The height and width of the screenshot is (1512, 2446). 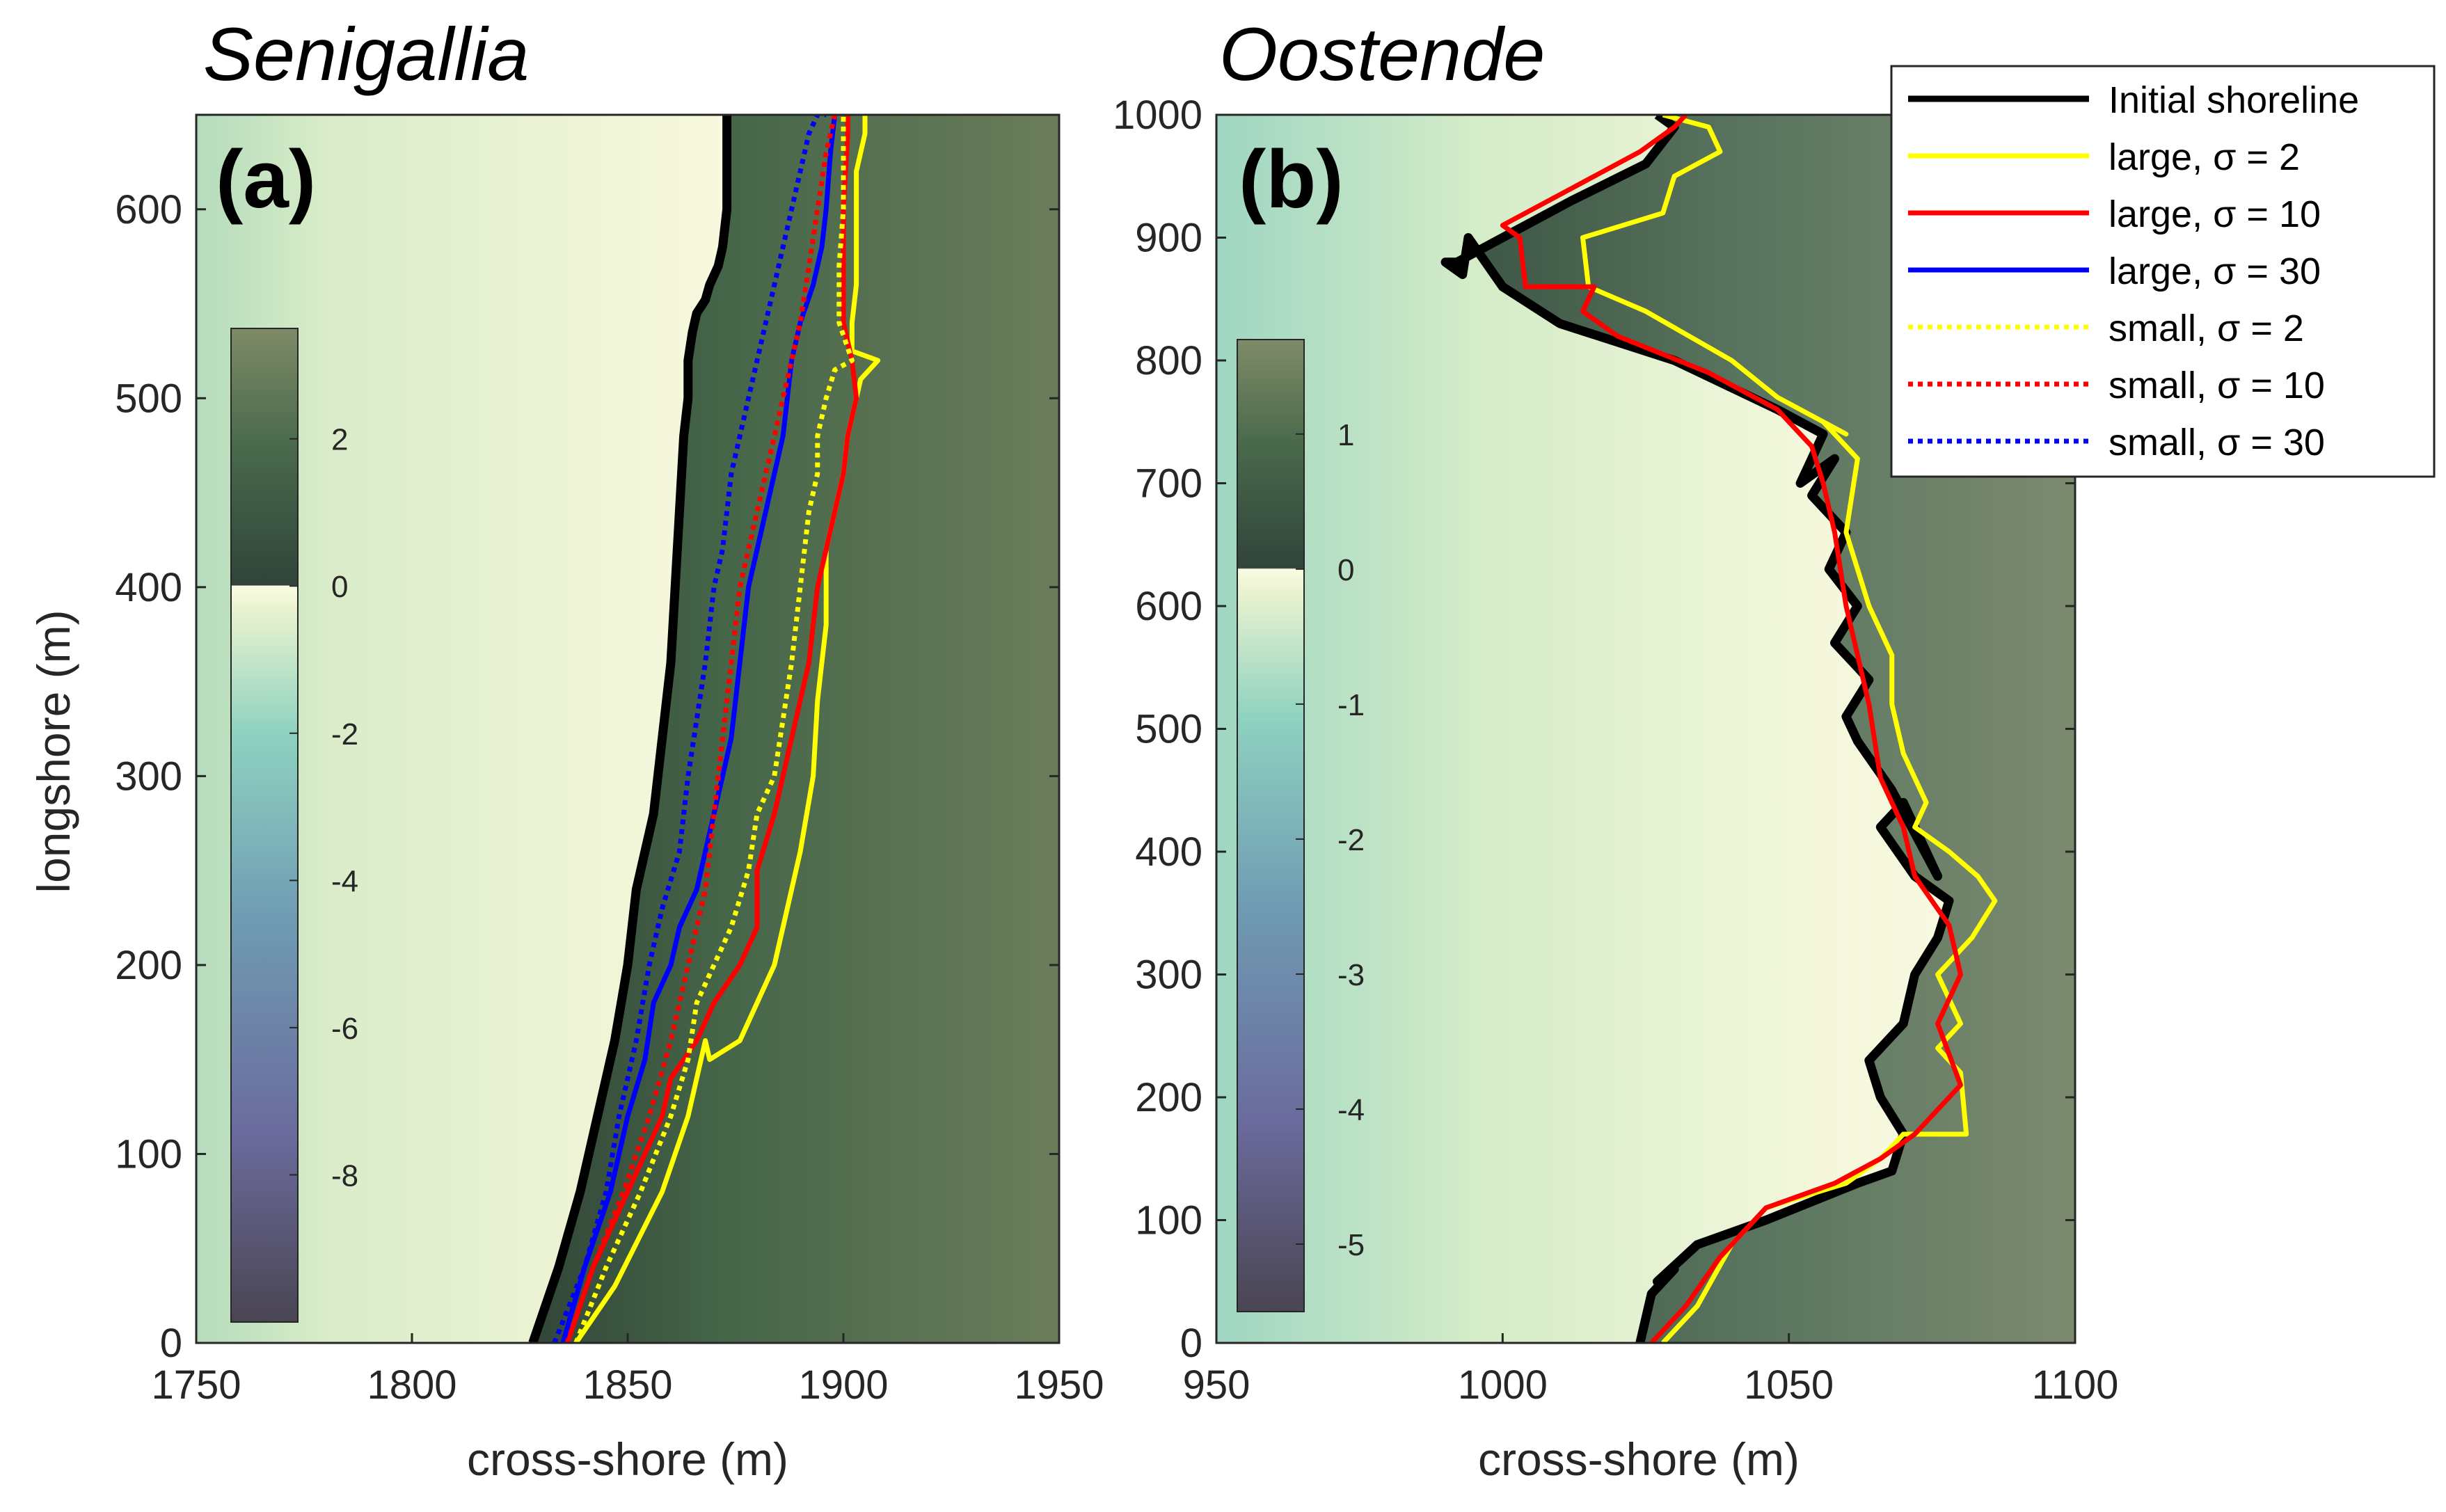 I want to click on colorbar-tick-label-b-0: 1, so click(x=1345, y=435).